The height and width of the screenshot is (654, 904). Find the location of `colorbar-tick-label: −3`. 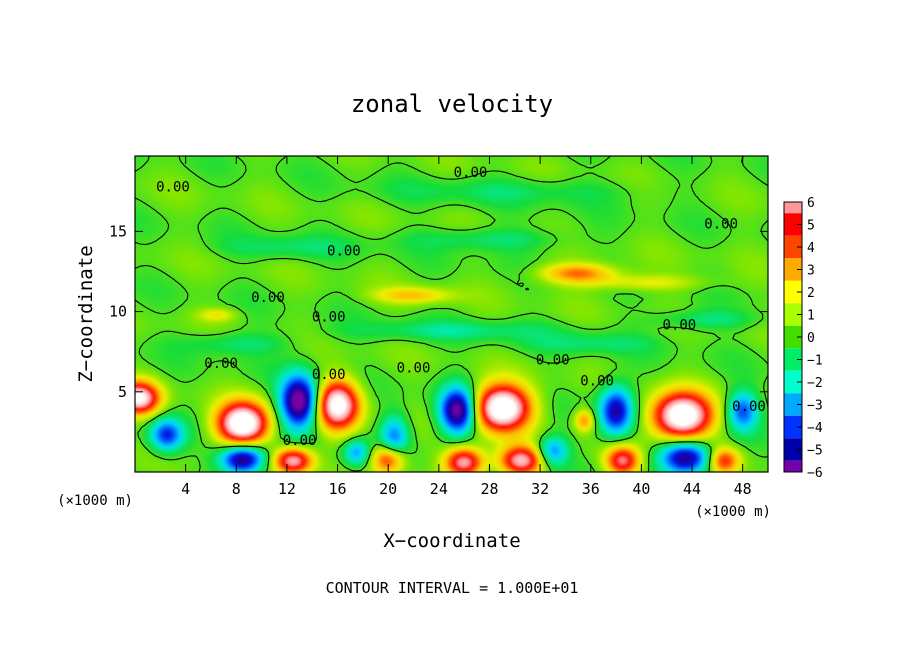

colorbar-tick-label: −3 is located at coordinates (815, 406).